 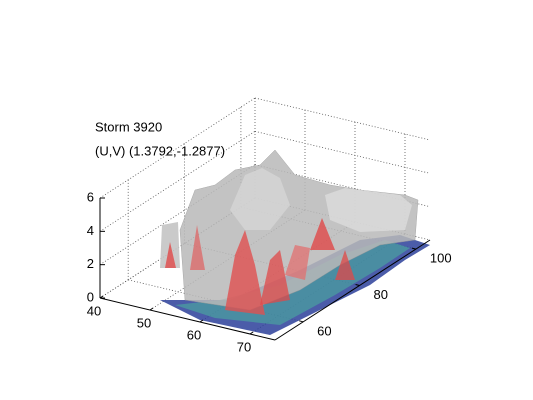 I want to click on x-tick-label: 50, so click(x=144, y=322).